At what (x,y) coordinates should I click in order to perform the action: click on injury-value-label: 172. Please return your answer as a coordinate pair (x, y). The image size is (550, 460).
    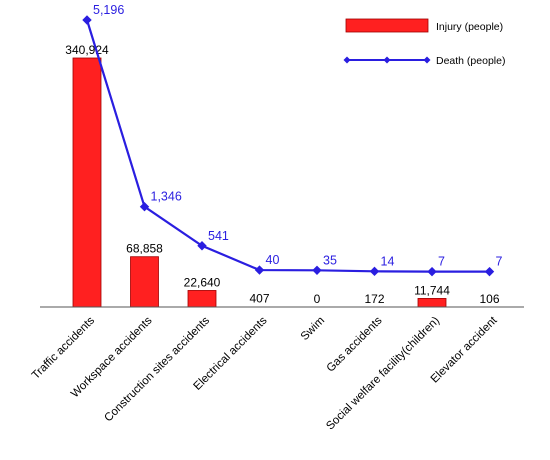
    Looking at the image, I should click on (374, 299).